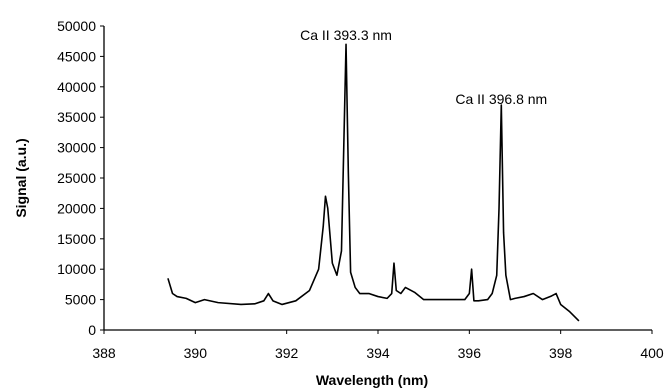 This screenshot has height=389, width=672. Describe the element at coordinates (76, 87) in the screenshot. I see `y-tick-label: 40000` at that location.